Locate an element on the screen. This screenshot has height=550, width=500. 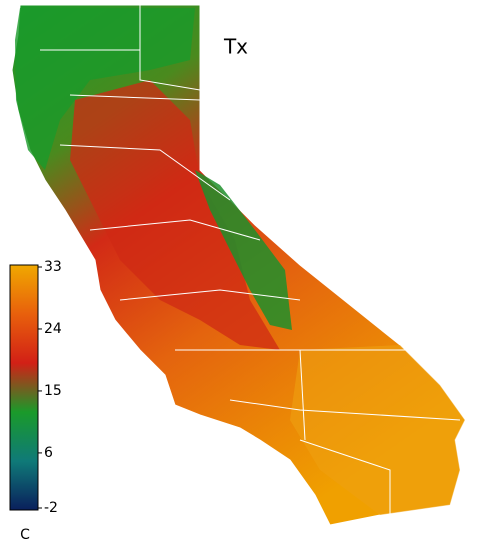
tick-label: 33 is located at coordinates (53, 267).